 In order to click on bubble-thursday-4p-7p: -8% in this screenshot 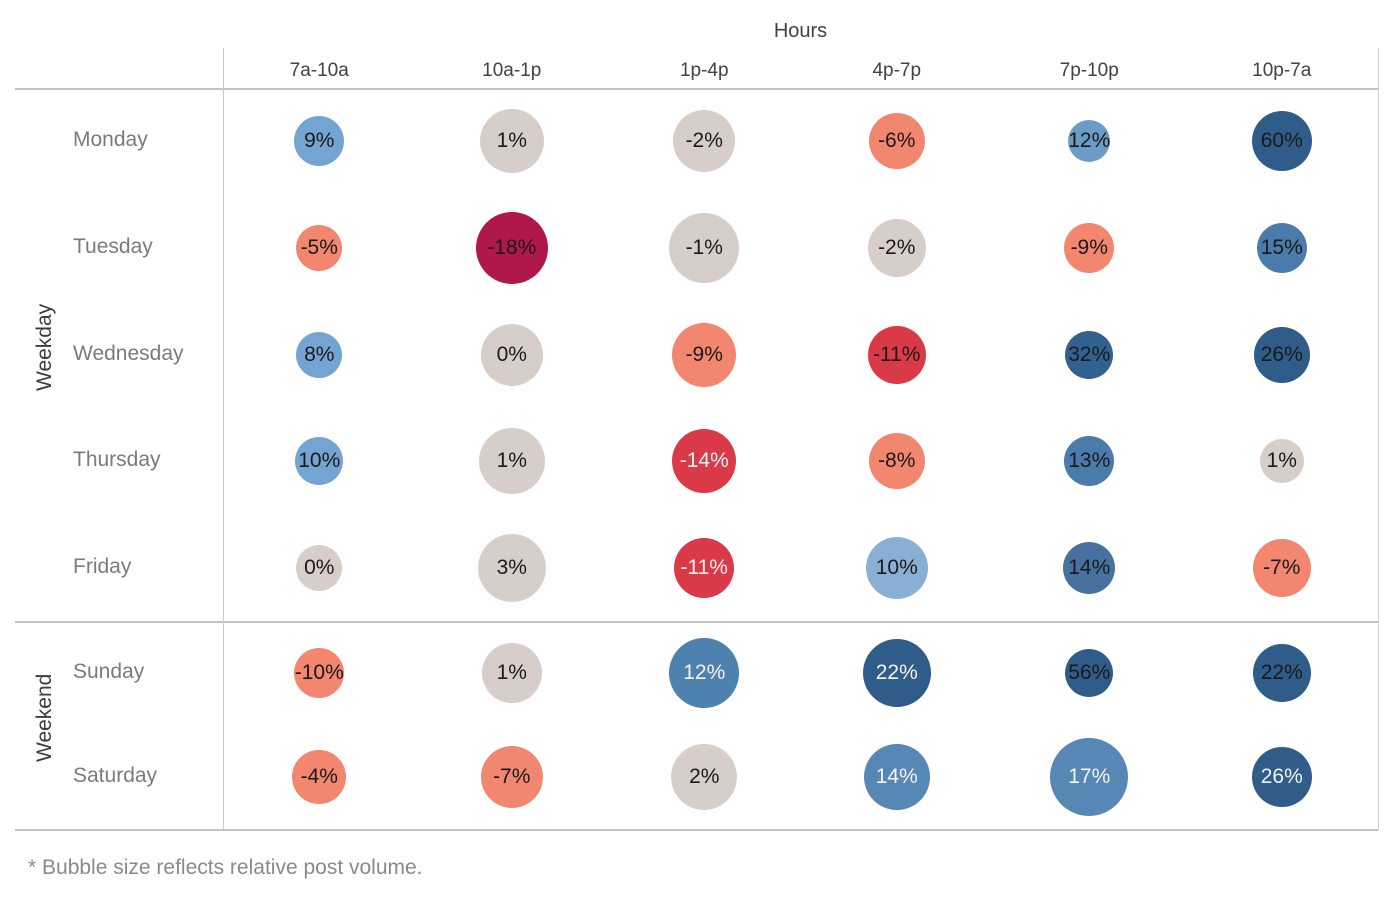, I will do `click(896, 461)`.